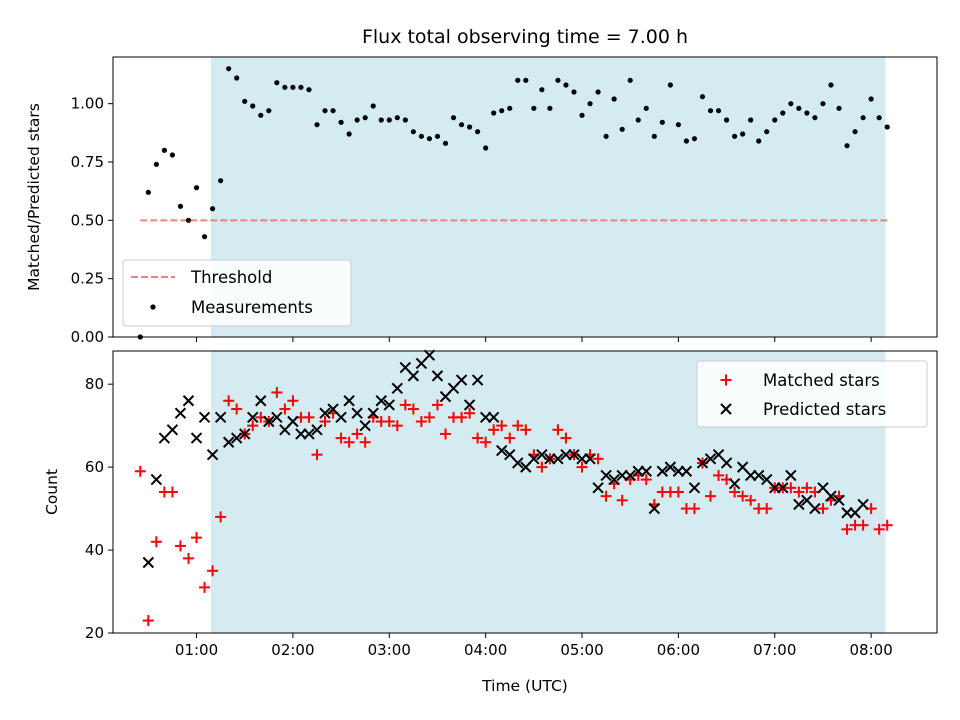  What do you see at coordinates (726, 380) in the screenshot?
I see `legend-matched-swatch` at bounding box center [726, 380].